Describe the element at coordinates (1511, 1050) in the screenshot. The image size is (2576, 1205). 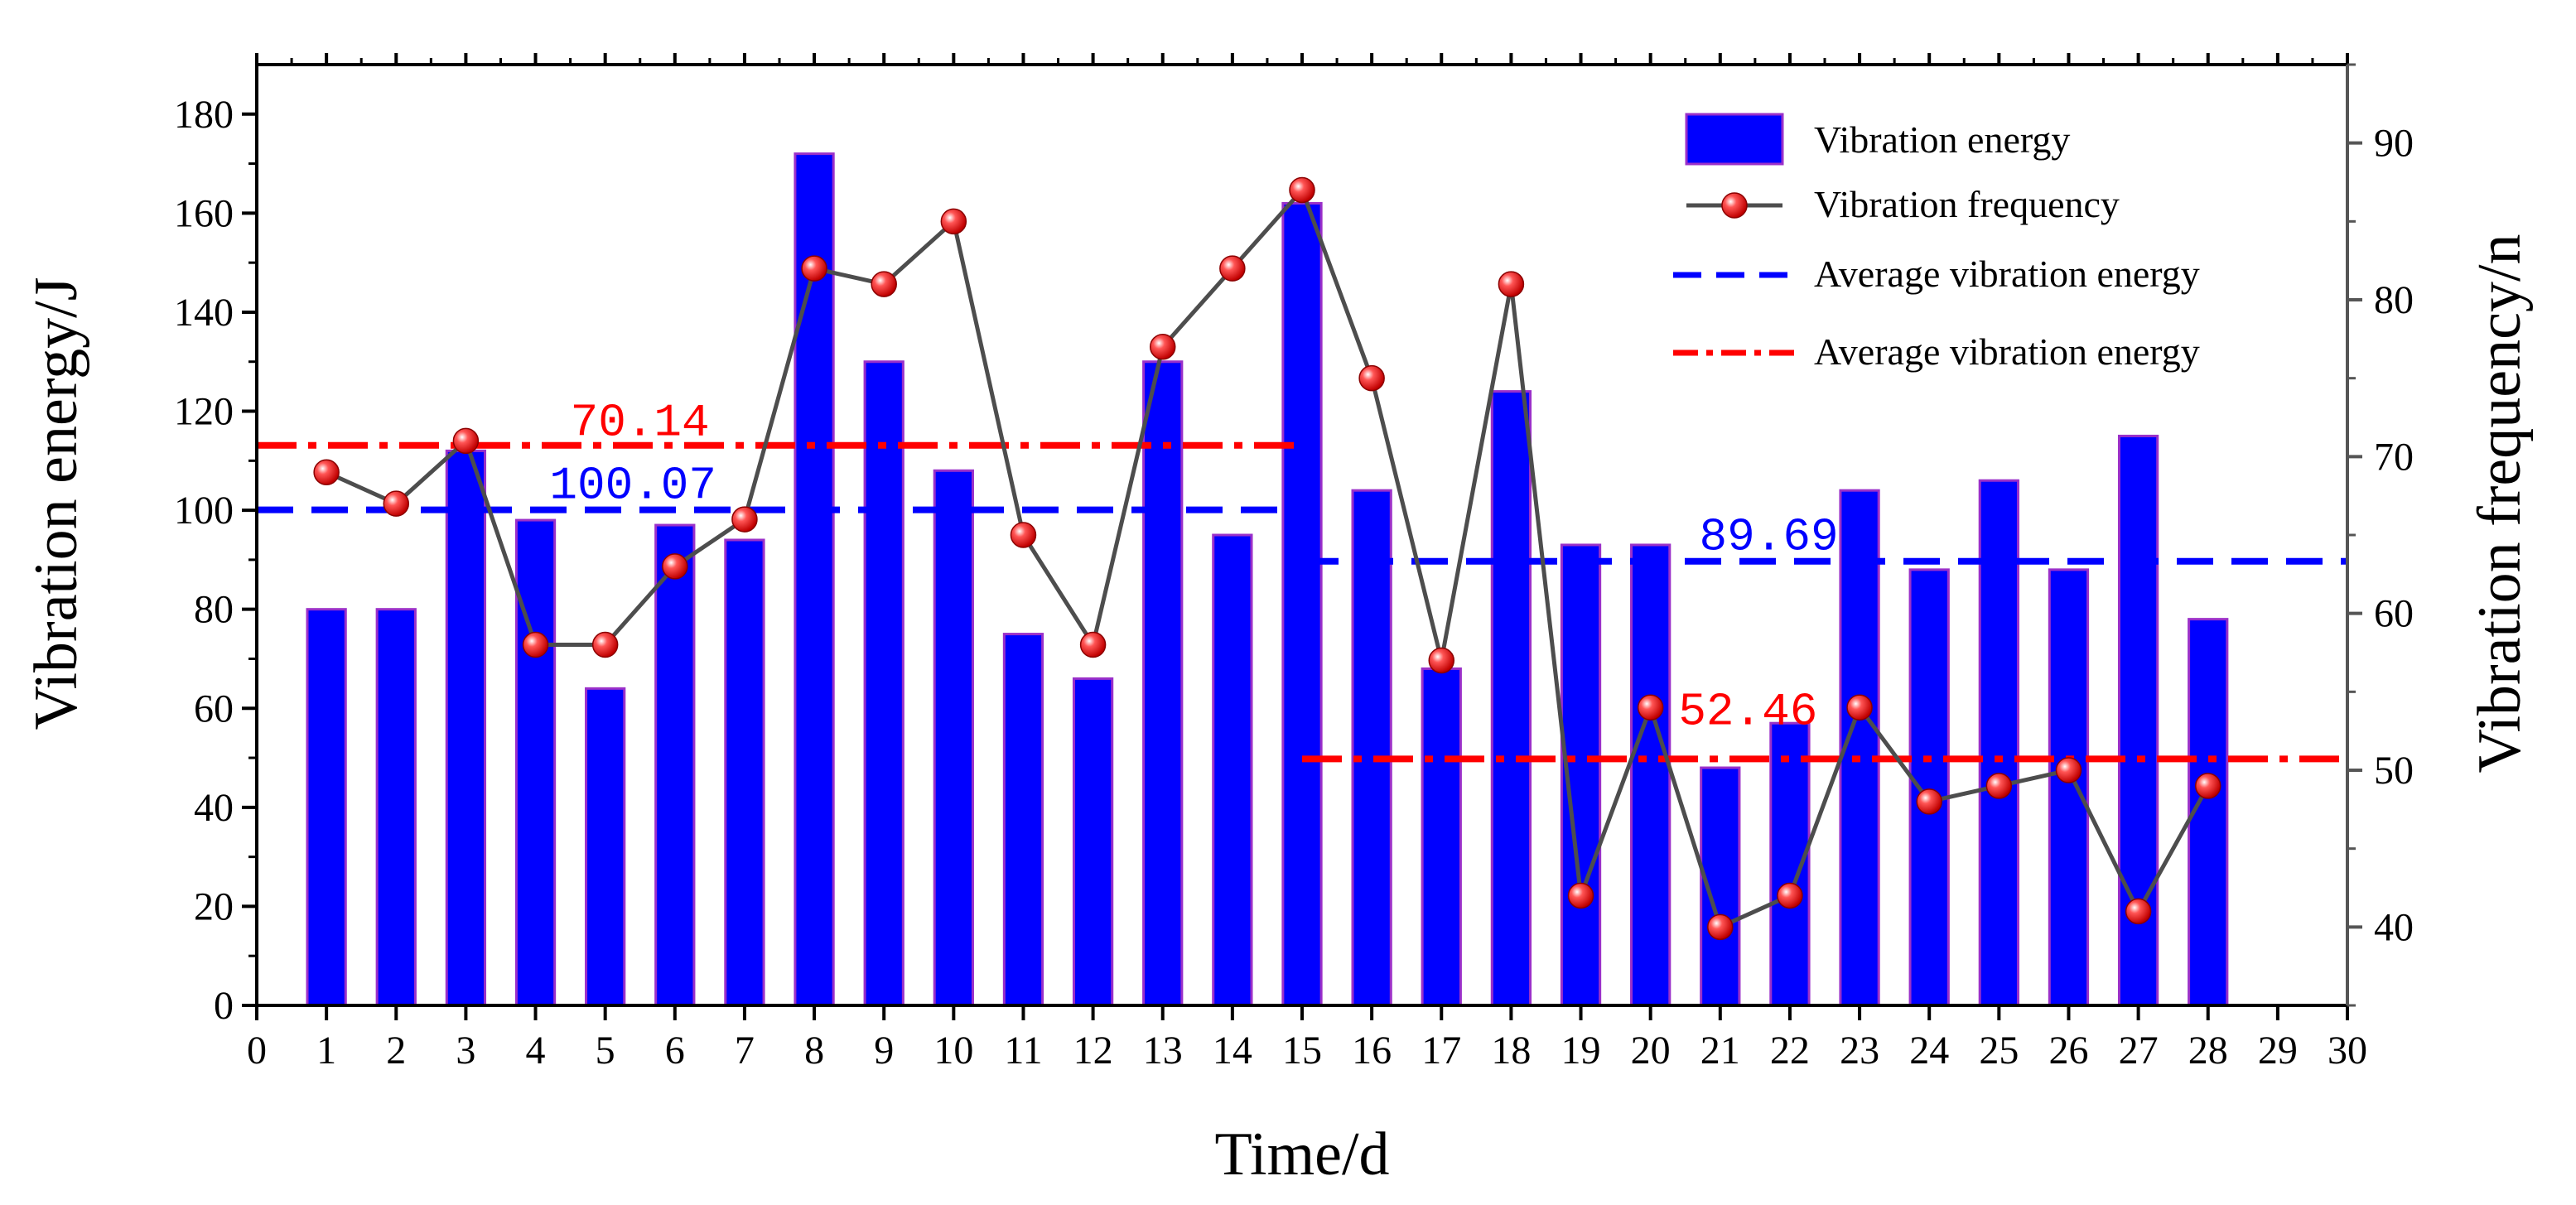
I see `x-tick-label: 18` at that location.